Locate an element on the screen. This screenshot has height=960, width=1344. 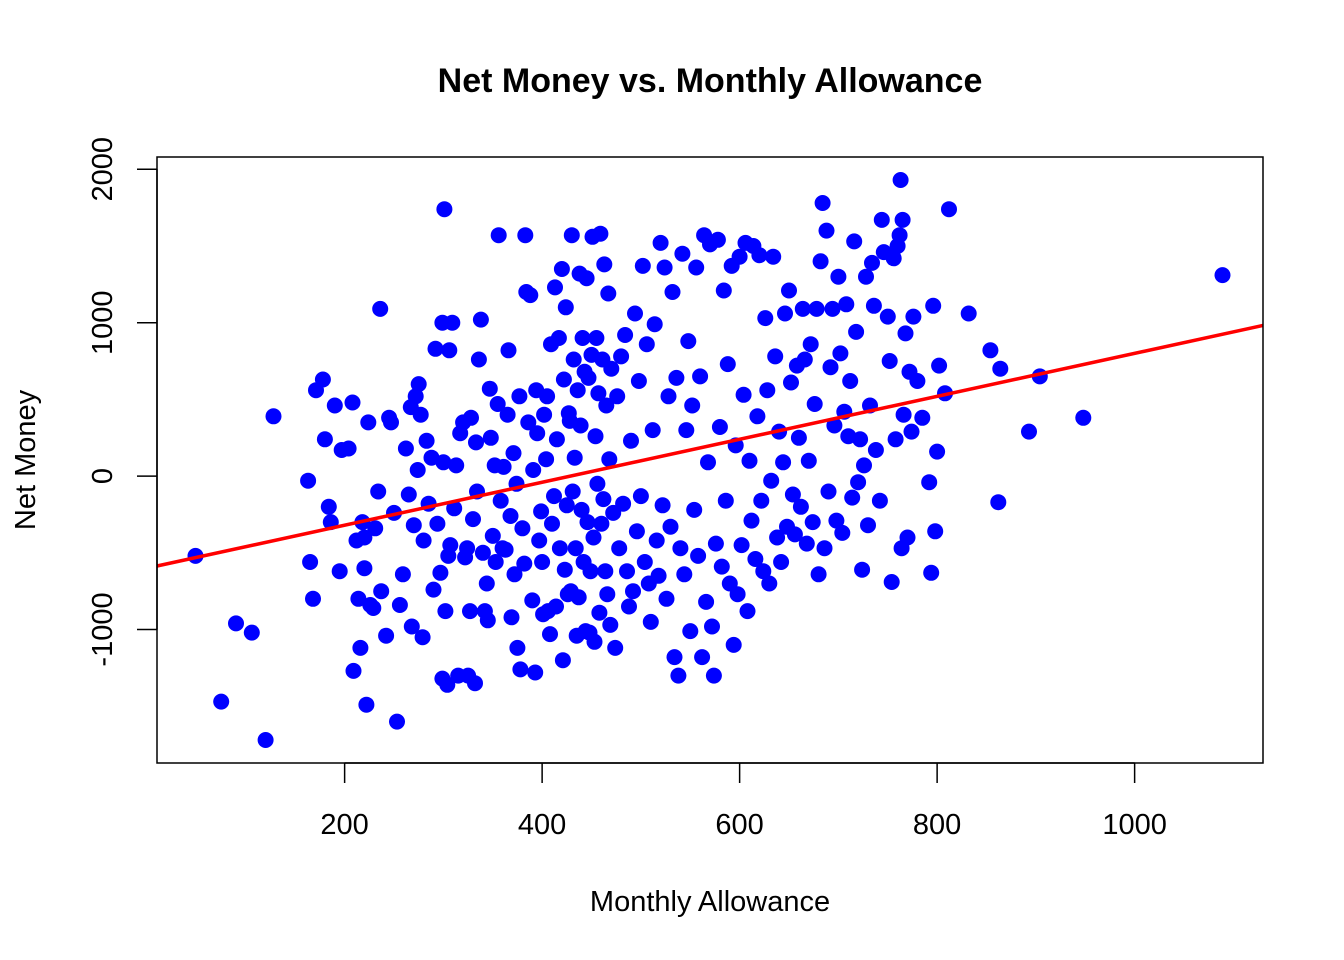
x-axis: 200 400 600 800 1000 is located at coordinates (743, 801).